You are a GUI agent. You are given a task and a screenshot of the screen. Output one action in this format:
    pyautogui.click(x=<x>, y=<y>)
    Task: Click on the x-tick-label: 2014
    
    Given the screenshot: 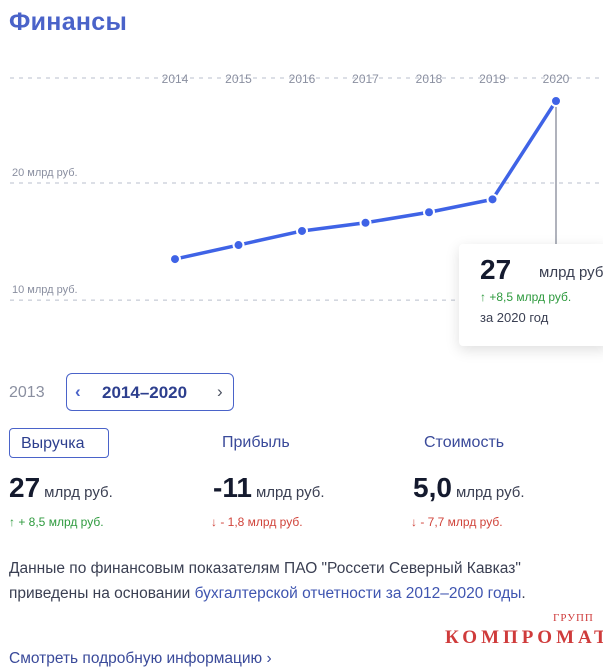 What is the action you would take?
    pyautogui.click(x=175, y=79)
    